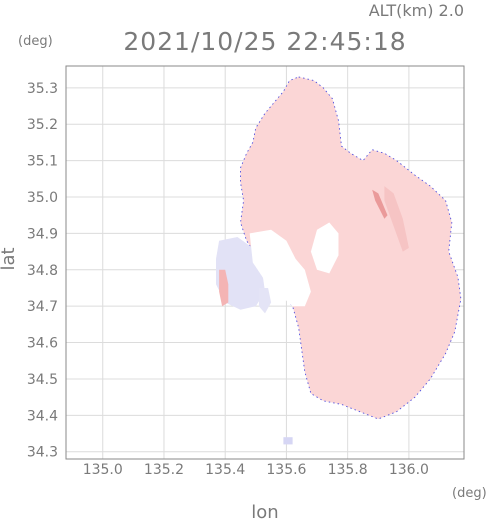 This screenshot has height=521, width=491. Describe the element at coordinates (42, 89) in the screenshot. I see `y-tick-label: 35.3` at that location.